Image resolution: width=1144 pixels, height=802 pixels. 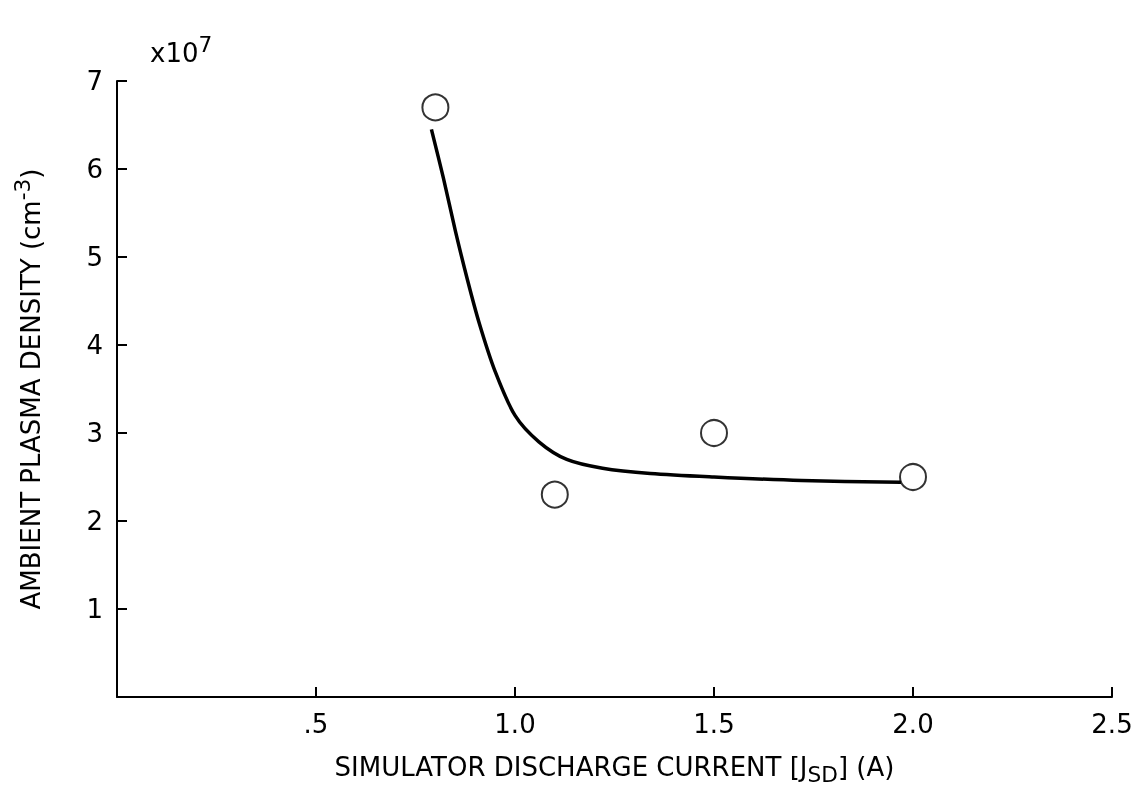 I want to click on y-tick-label: 2, so click(x=94, y=521).